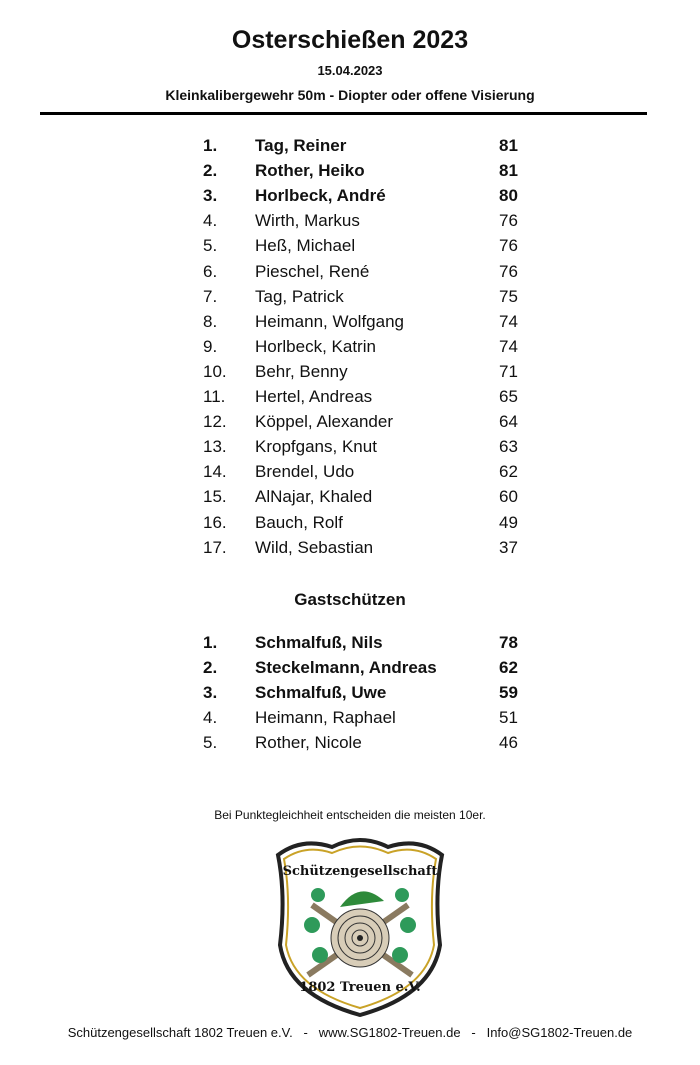 The image size is (700, 1065). Describe the element at coordinates (299, 522) in the screenshot. I see `result-name: Bauch, Rolf` at that location.